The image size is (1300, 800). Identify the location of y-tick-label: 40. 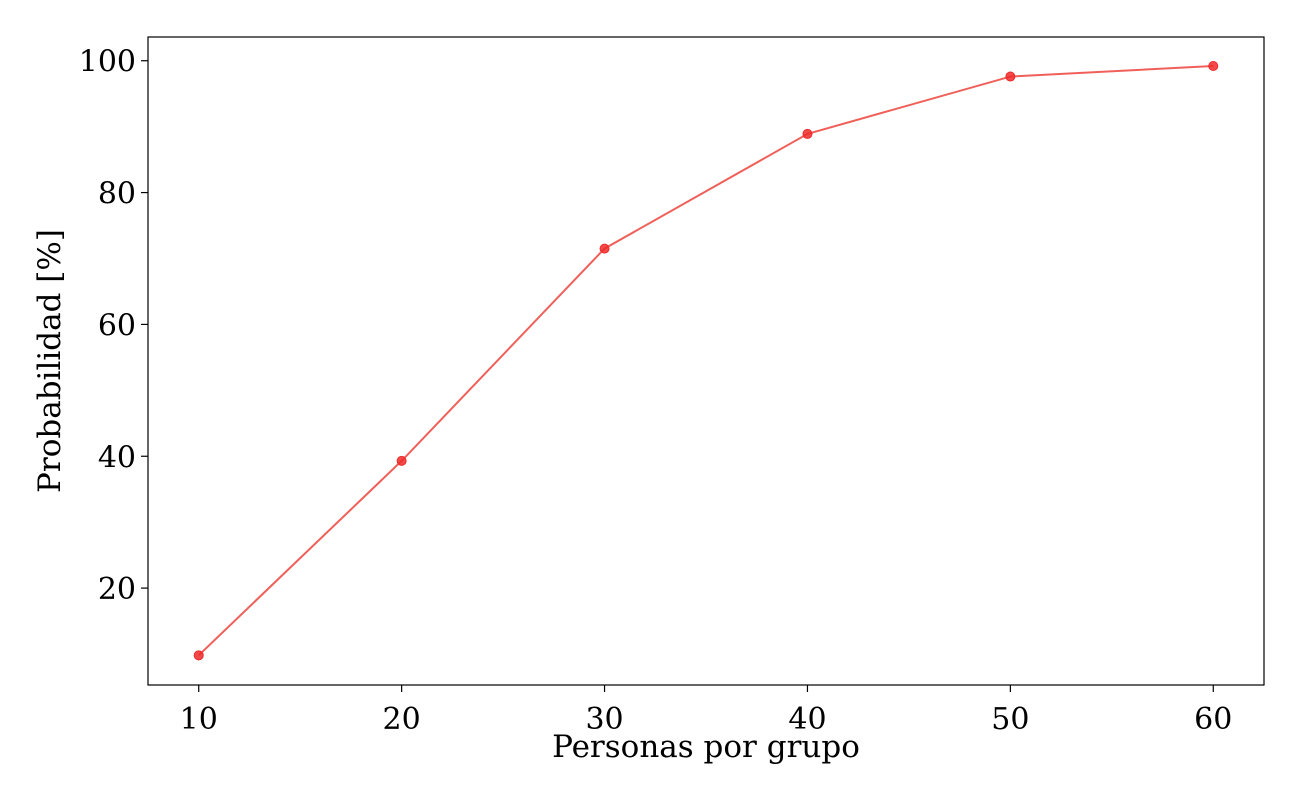
(117, 457).